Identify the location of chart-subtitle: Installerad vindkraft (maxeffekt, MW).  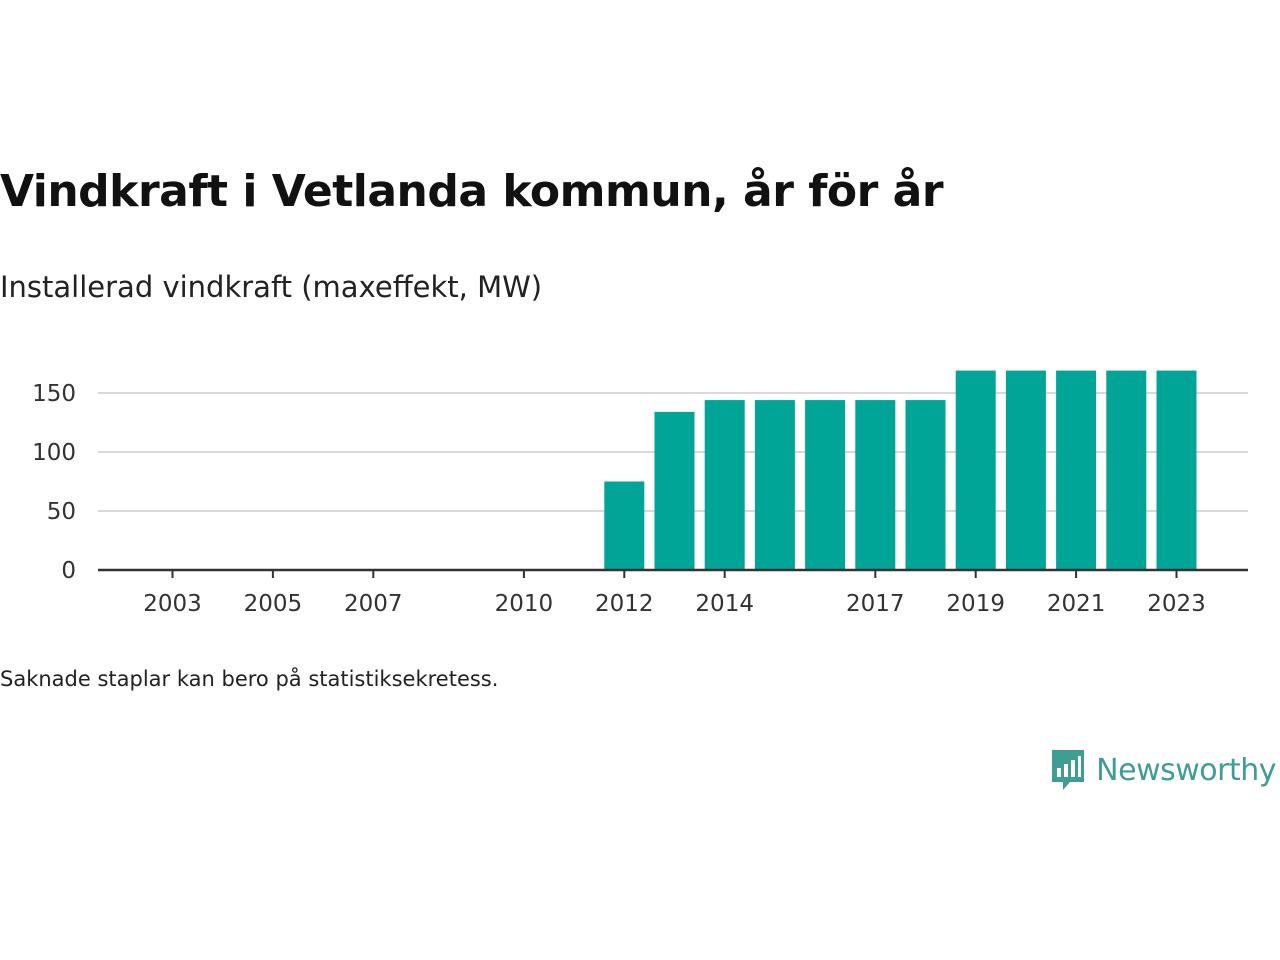
(271, 287).